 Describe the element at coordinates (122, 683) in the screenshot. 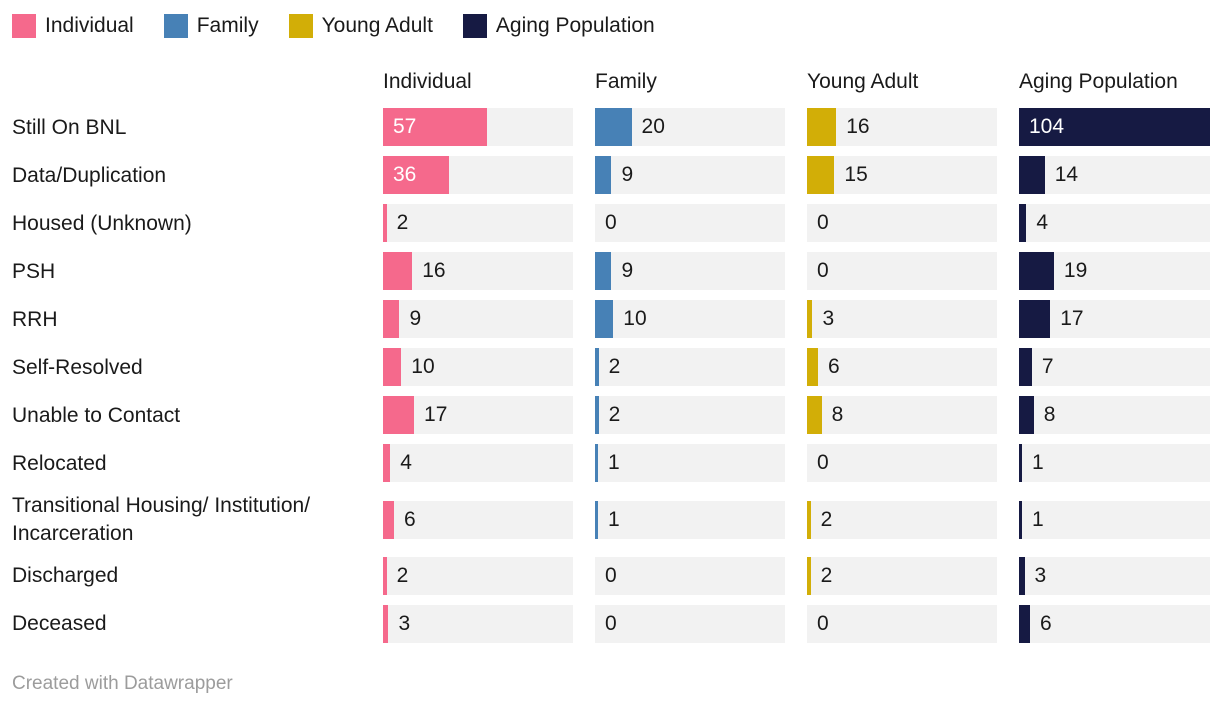

I see `datawrapper-link: Created with Datawrapper` at that location.